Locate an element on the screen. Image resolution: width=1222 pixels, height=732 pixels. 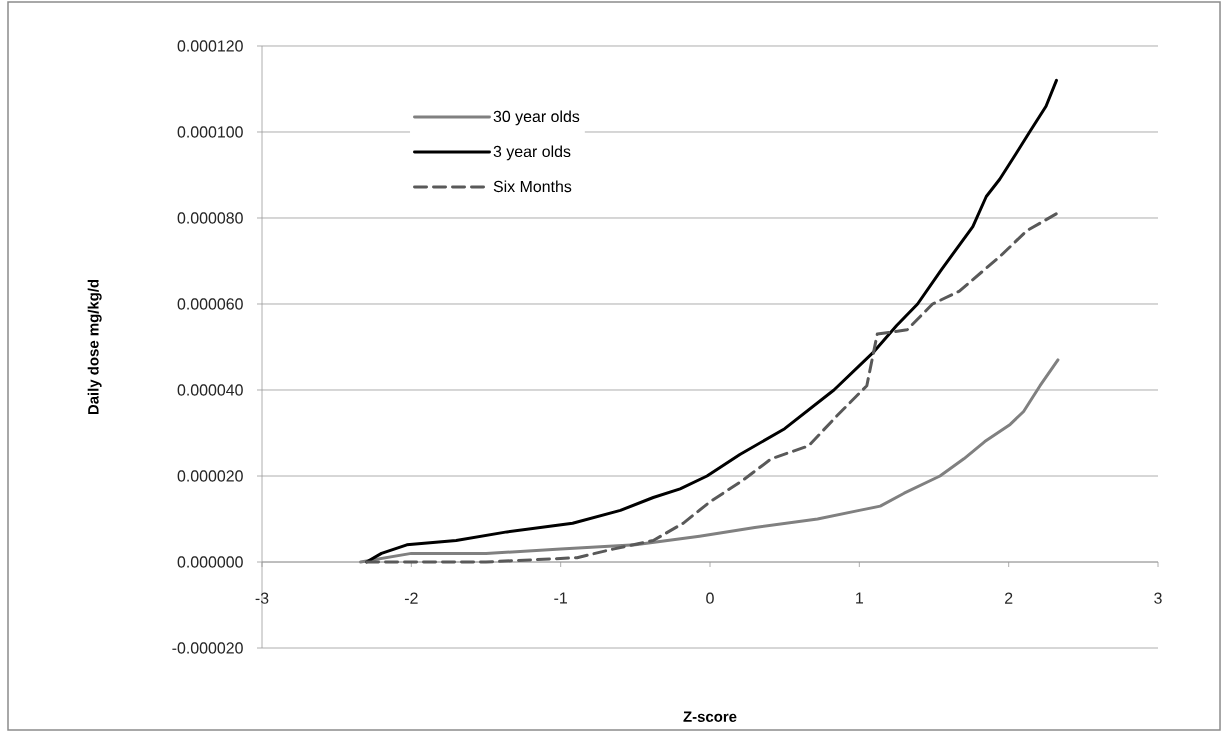
legend-label: Six Months is located at coordinates (532, 186).